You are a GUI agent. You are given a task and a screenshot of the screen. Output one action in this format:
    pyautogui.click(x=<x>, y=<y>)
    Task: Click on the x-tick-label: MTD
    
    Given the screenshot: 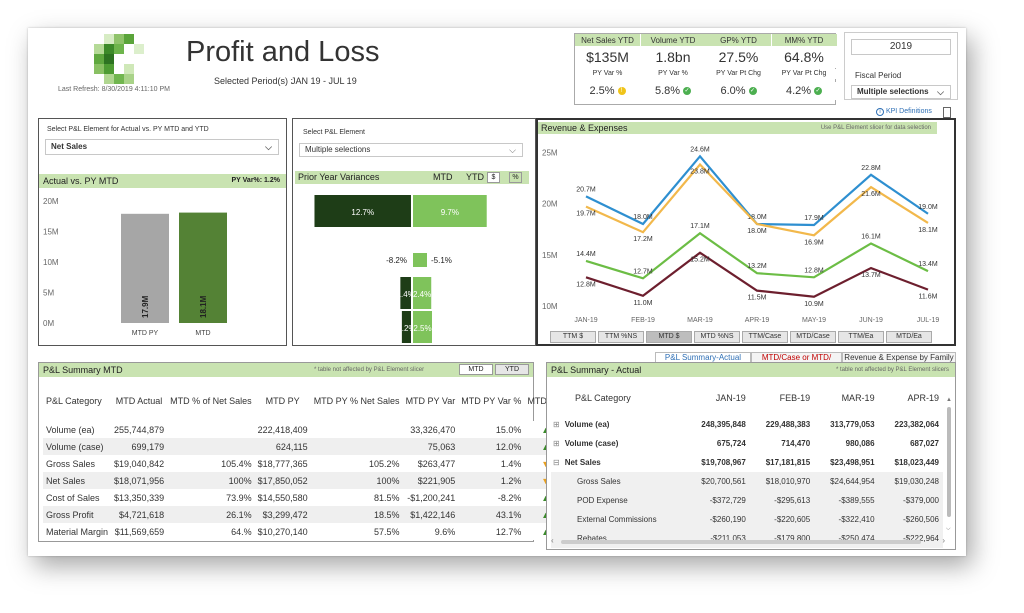 What is the action you would take?
    pyautogui.click(x=202, y=333)
    